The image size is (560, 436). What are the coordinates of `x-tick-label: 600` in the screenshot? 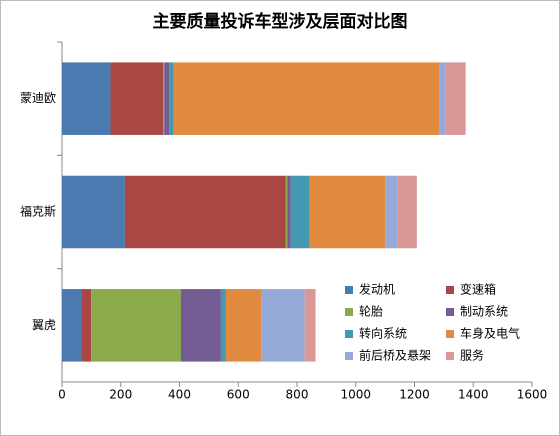 It's located at (238, 395).